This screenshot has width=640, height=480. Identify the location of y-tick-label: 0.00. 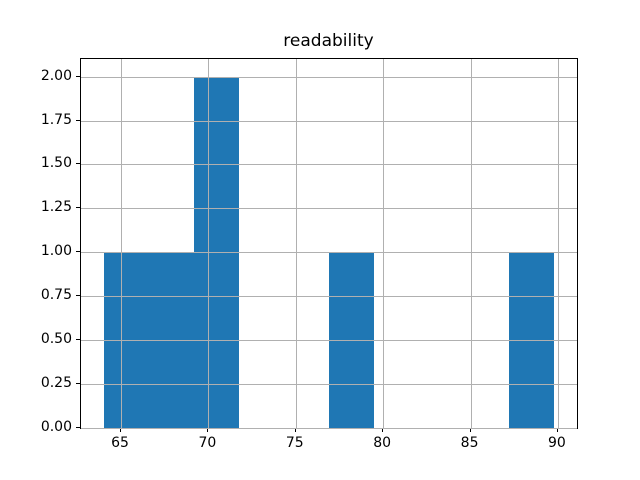
(56, 427).